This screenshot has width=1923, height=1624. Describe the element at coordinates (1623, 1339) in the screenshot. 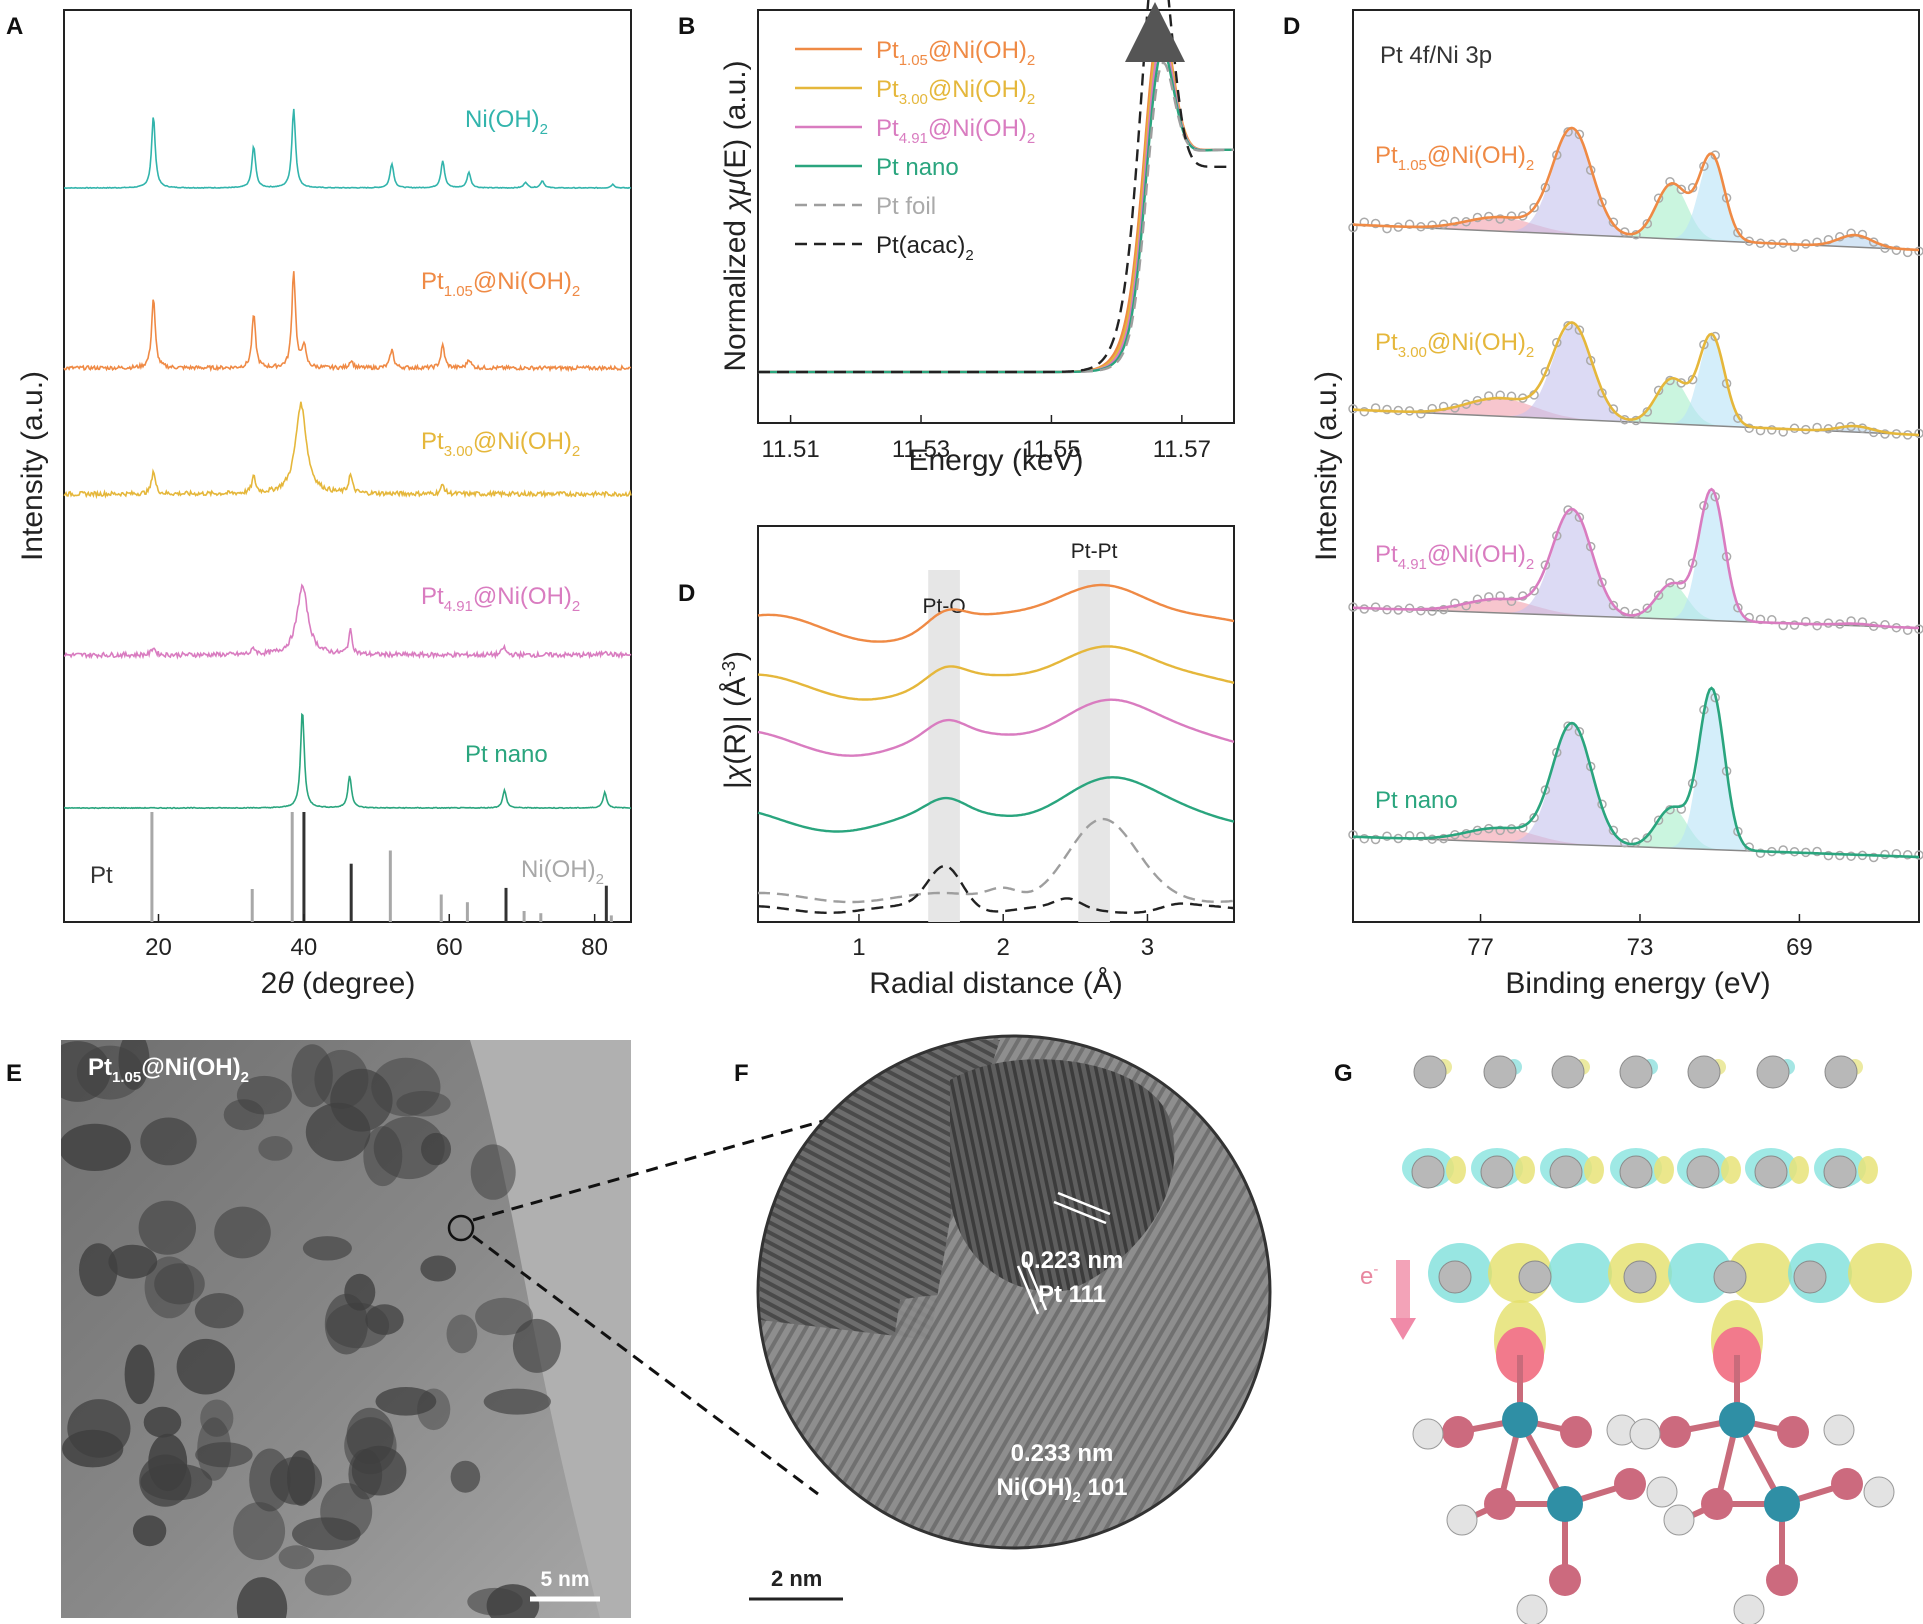

I see `panel-g: G e-` at that location.